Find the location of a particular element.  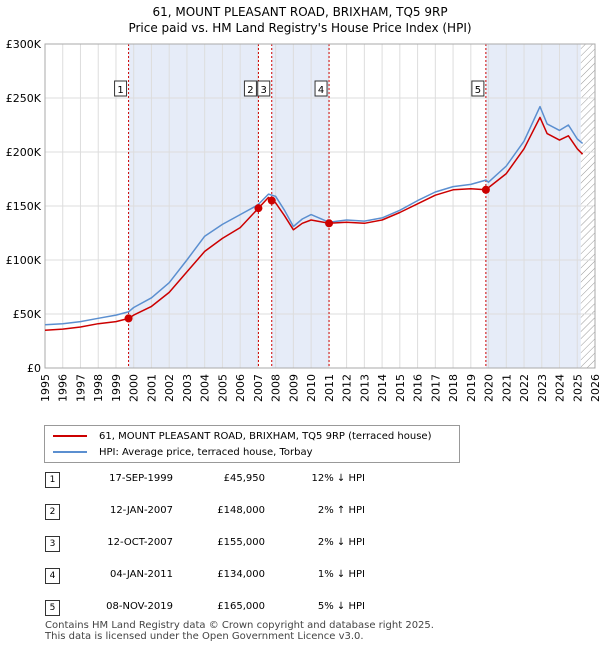

sale-price: £155,000 is located at coordinates (241, 542).